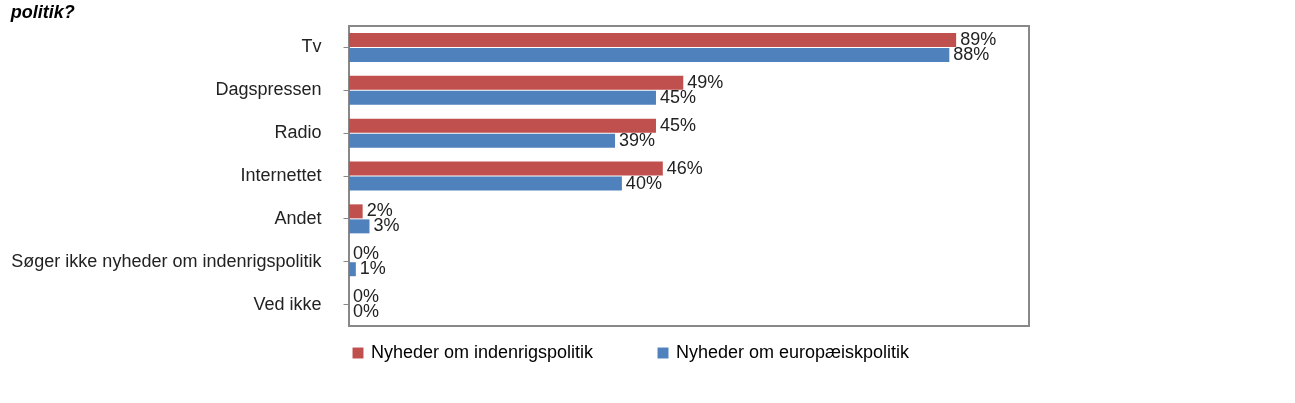 The height and width of the screenshot is (403, 1295). I want to click on y-tick-label: Tv, so click(311, 46).